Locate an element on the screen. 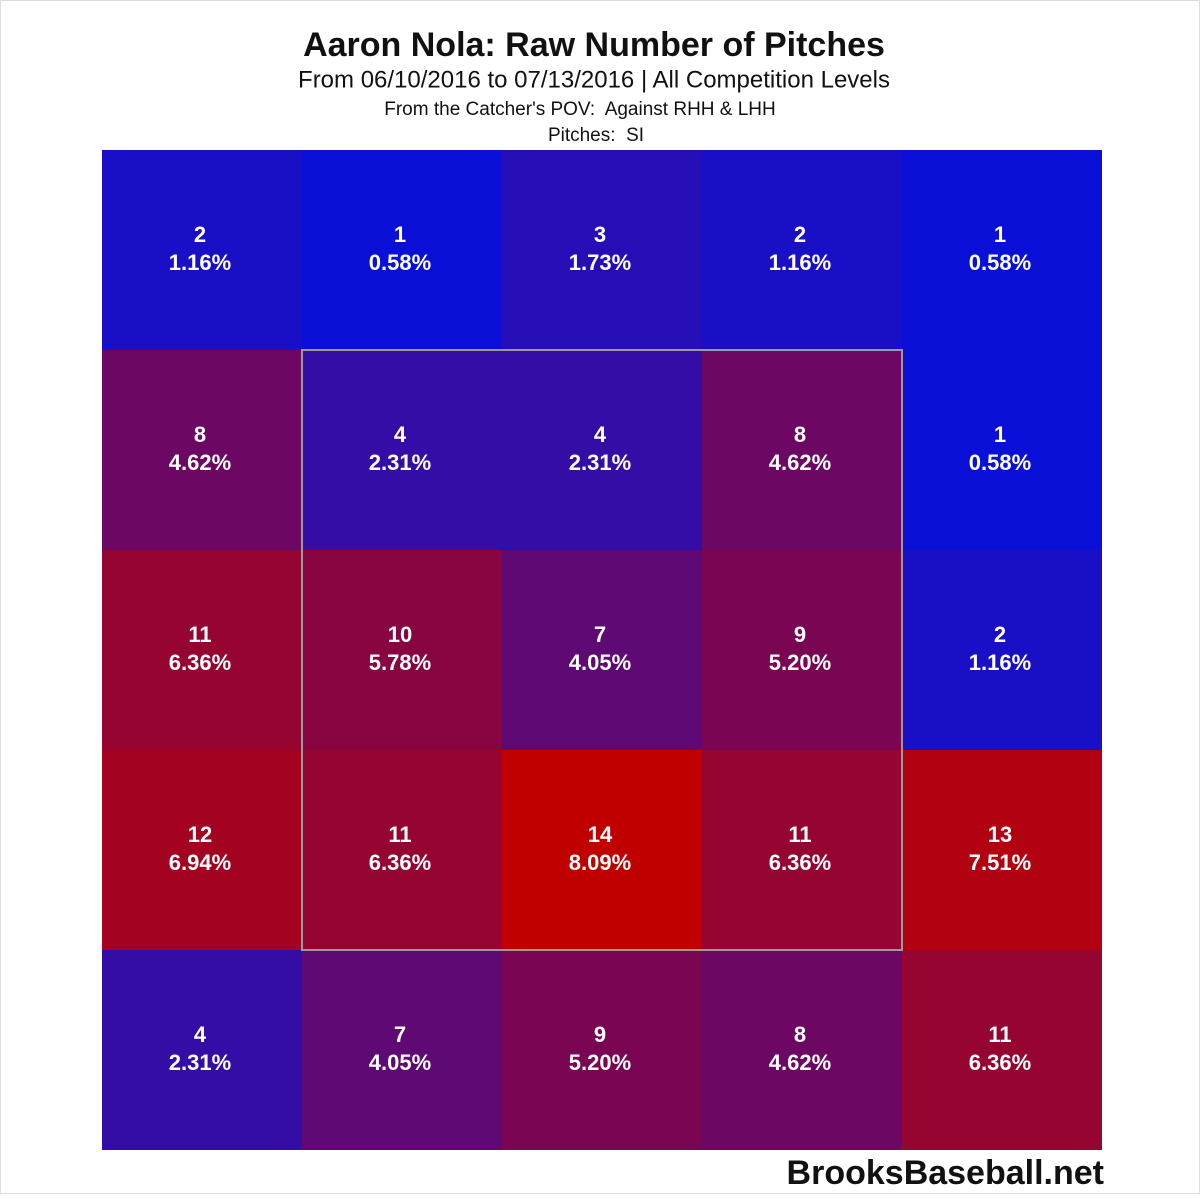 The image size is (1200, 1199). chart-title: Aaron Nola: Raw Number of Pitches is located at coordinates (594, 45).